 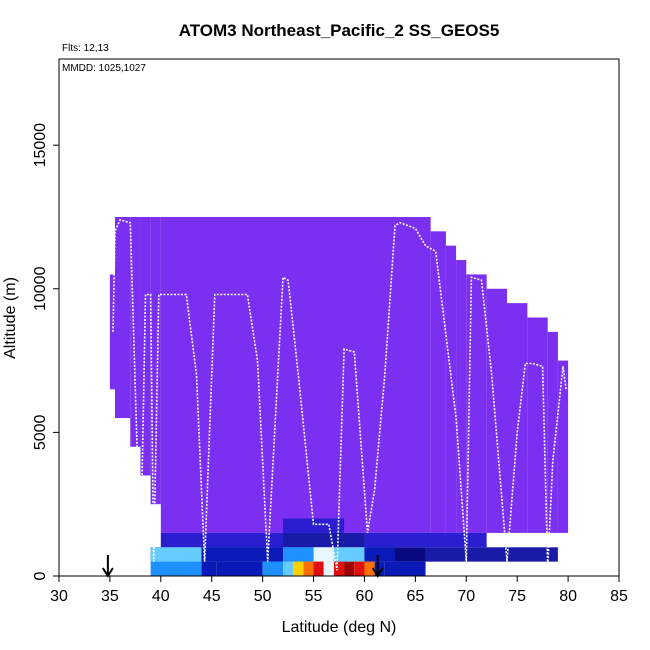 I want to click on x-tick-label: 55, so click(x=314, y=596).